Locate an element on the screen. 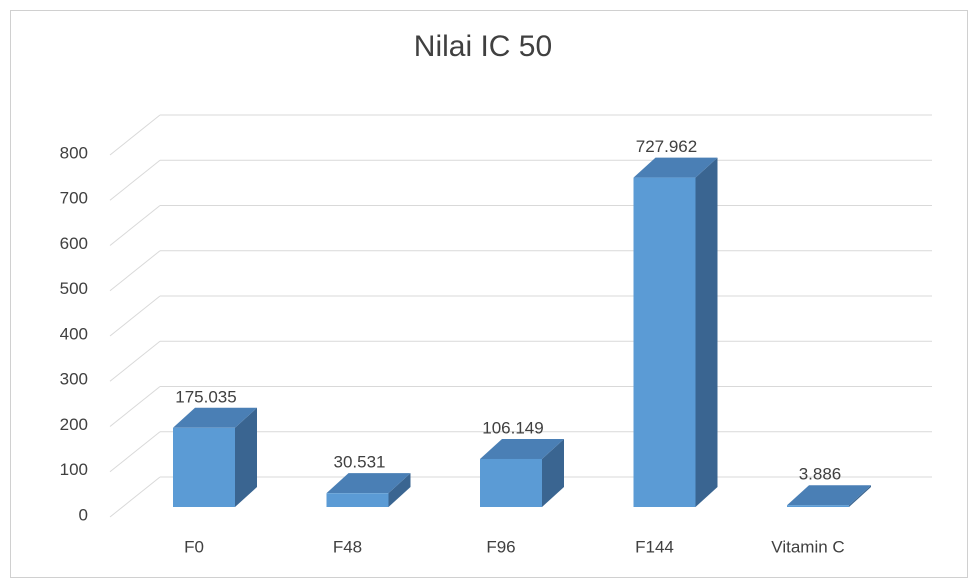 This screenshot has height=581, width=979. x-tick-label: F48 is located at coordinates (347, 546).